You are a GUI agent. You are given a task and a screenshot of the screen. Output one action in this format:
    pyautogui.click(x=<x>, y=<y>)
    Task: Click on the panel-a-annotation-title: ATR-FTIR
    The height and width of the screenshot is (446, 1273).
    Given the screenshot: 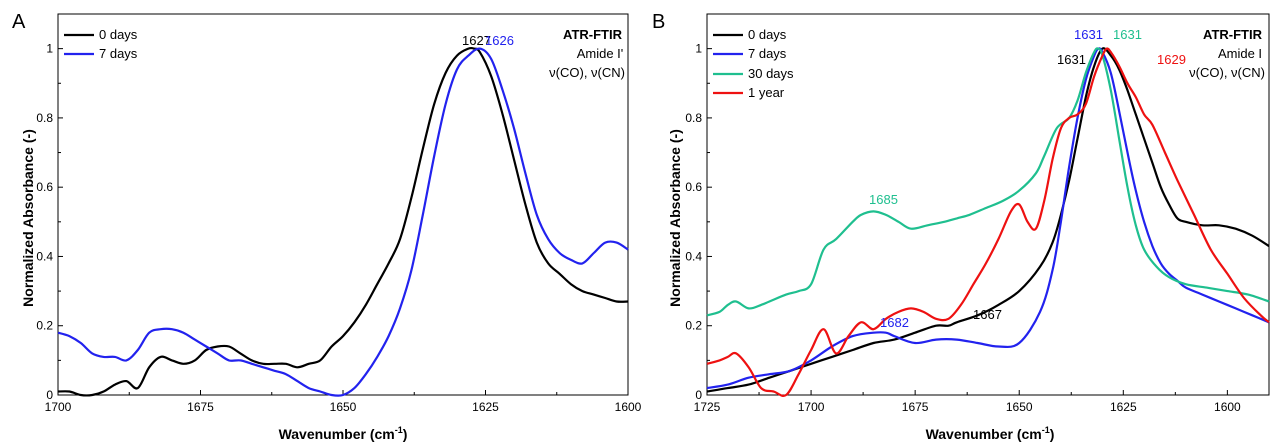 What is the action you would take?
    pyautogui.click(x=593, y=34)
    